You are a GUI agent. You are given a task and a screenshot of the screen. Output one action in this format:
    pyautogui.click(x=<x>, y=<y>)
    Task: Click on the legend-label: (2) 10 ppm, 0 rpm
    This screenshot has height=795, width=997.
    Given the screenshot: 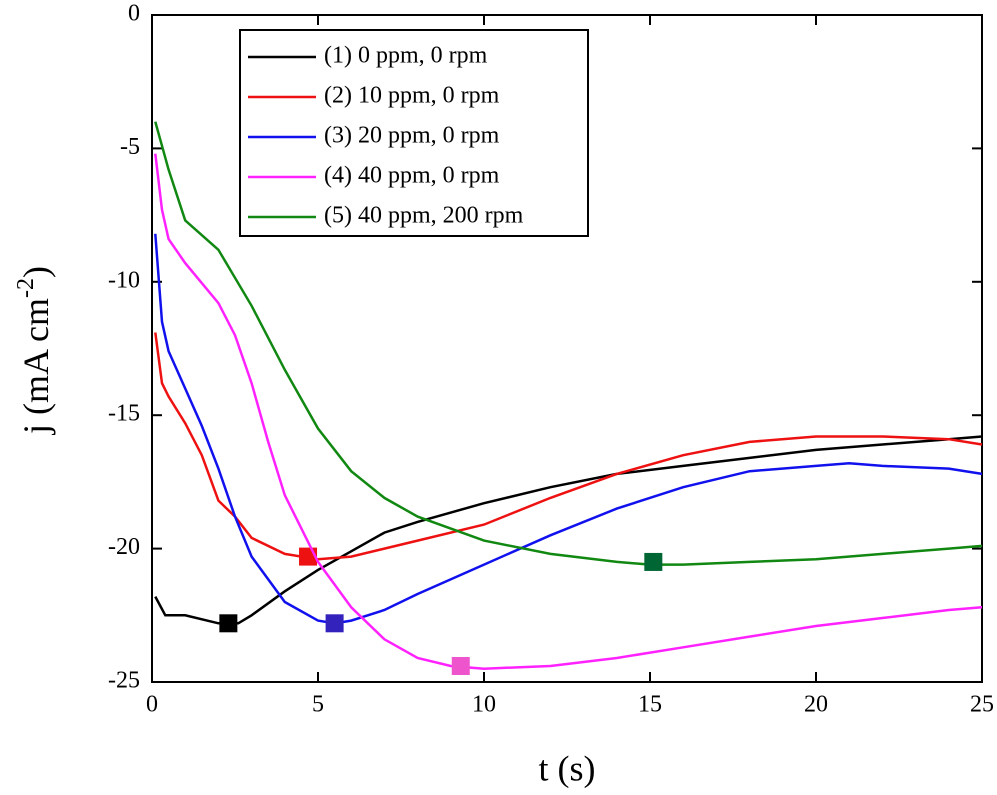 What is the action you would take?
    pyautogui.click(x=412, y=96)
    